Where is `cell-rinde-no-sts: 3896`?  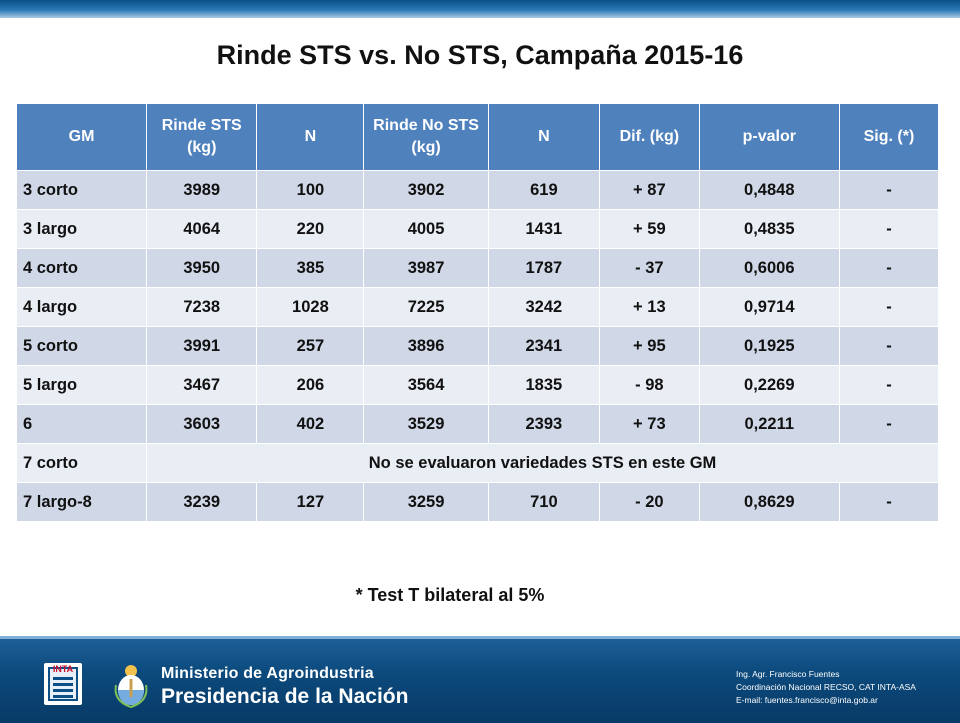 cell-rinde-no-sts: 3896 is located at coordinates (426, 346).